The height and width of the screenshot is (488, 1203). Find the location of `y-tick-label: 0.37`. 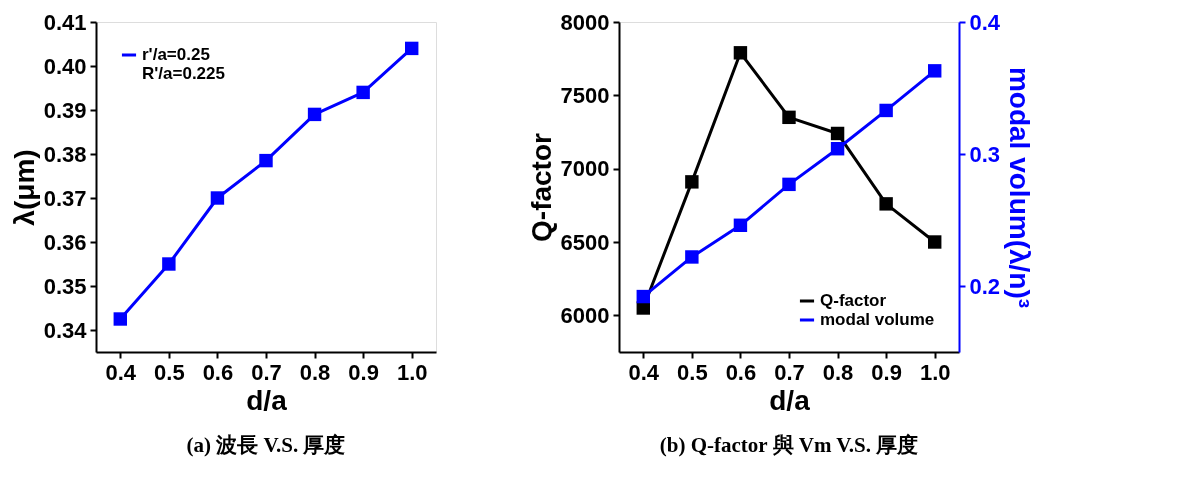

y-tick-label: 0.37 is located at coordinates (65, 198).